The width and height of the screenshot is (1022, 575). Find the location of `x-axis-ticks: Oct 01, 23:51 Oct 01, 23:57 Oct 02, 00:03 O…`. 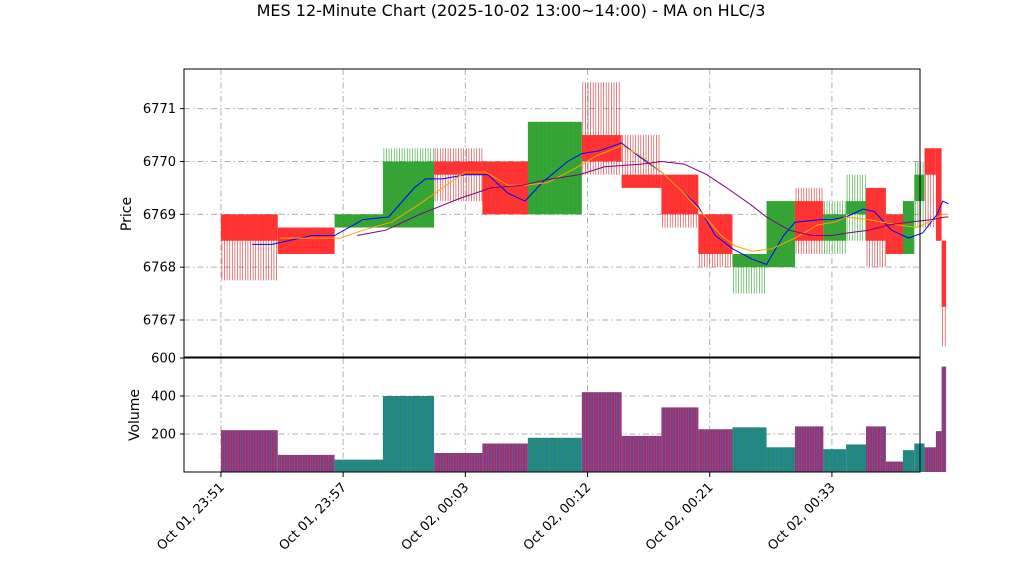

x-axis-ticks: Oct 01, 23:51 Oct 01, 23:57 Oct 02, 00:03 O… is located at coordinates (496, 513).